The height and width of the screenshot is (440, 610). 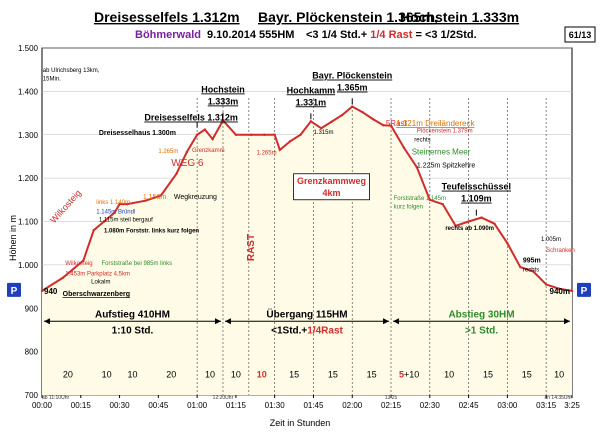 What do you see at coordinates (580, 35) in the screenshot?
I see `page-number: 61/13` at bounding box center [580, 35].